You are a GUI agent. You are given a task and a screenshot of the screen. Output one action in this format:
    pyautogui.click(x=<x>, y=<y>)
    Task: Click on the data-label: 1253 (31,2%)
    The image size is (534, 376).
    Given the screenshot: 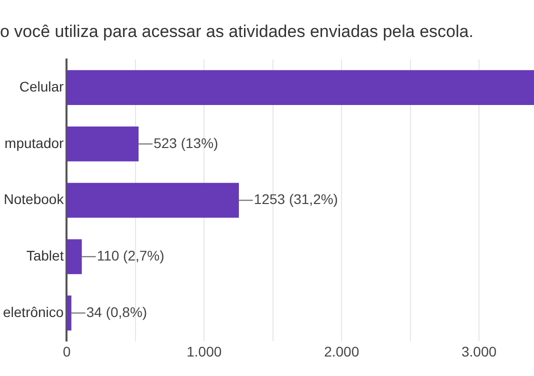 What is the action you would take?
    pyautogui.click(x=296, y=199)
    